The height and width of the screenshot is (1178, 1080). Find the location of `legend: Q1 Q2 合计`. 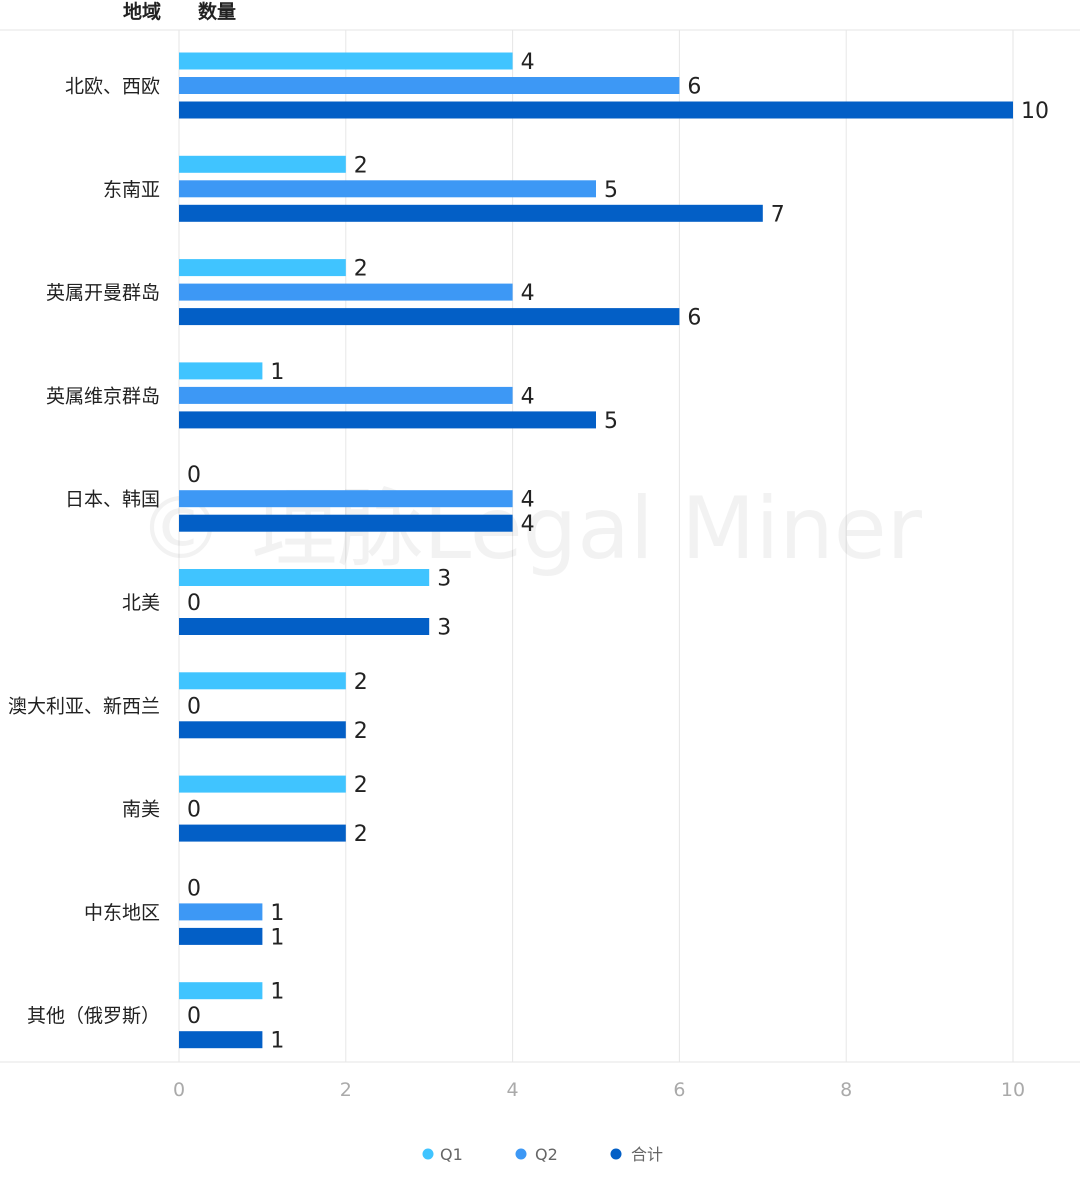

legend: Q1 Q2 合计 is located at coordinates (542, 1154).